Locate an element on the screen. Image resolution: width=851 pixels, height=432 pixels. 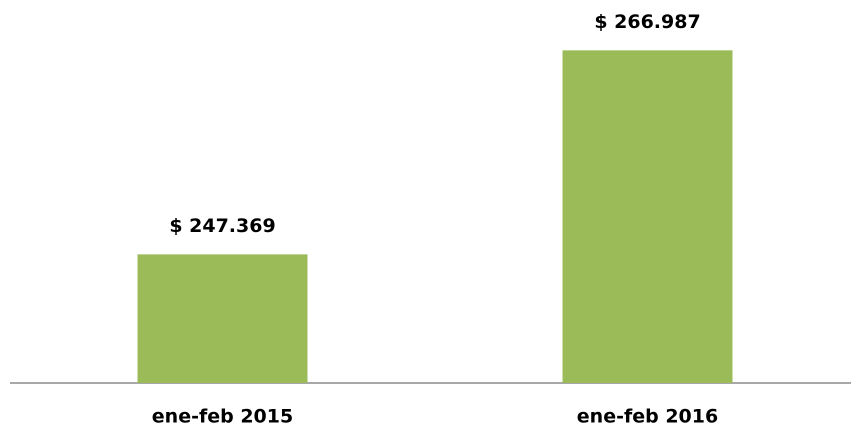
value-label: $ 266.987 is located at coordinates (647, 22).